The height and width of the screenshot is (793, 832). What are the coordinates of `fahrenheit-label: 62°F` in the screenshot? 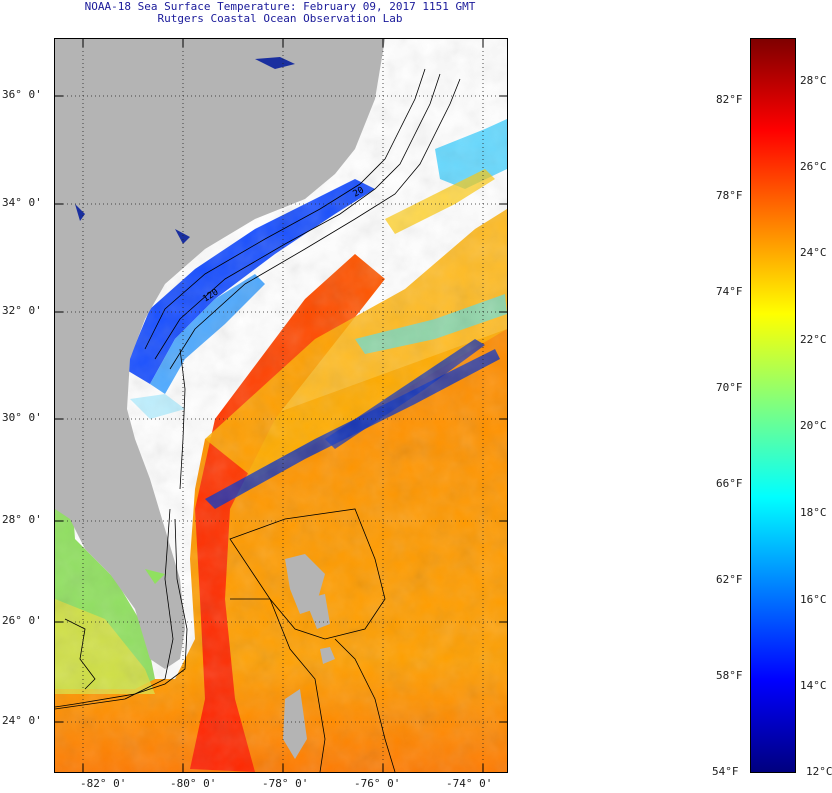 It's located at (729, 579).